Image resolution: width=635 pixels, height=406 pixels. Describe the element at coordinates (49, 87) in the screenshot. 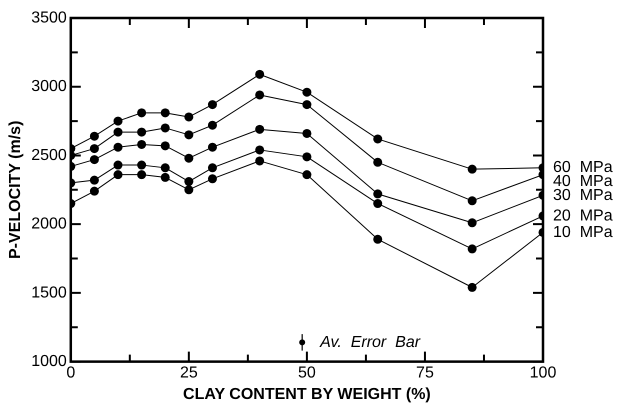

I see `y-tick-label: 3000` at that location.